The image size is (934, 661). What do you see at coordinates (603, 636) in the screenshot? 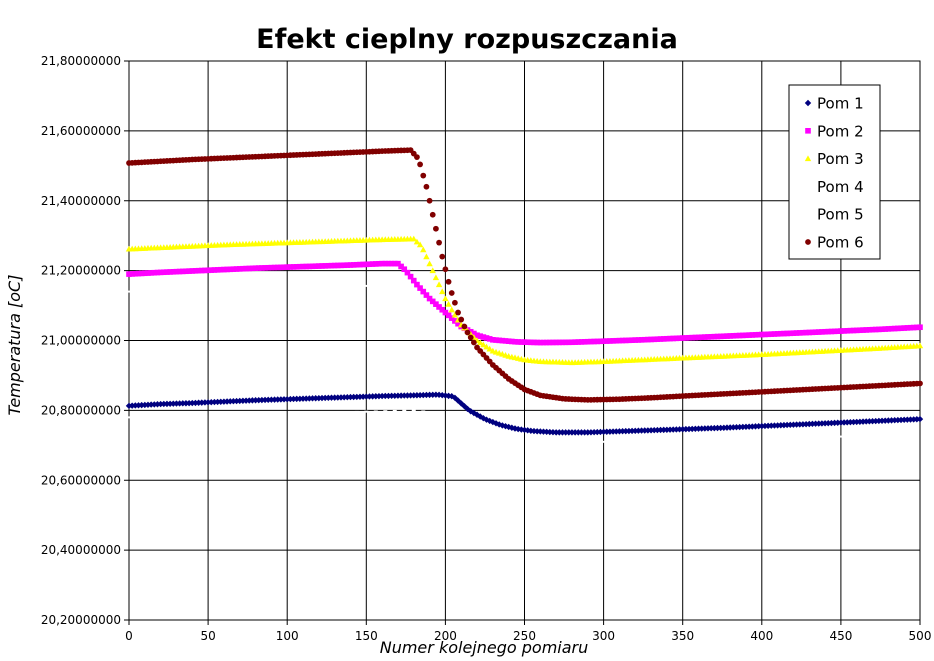
I see `x-tick-label: 300` at bounding box center [603, 636].